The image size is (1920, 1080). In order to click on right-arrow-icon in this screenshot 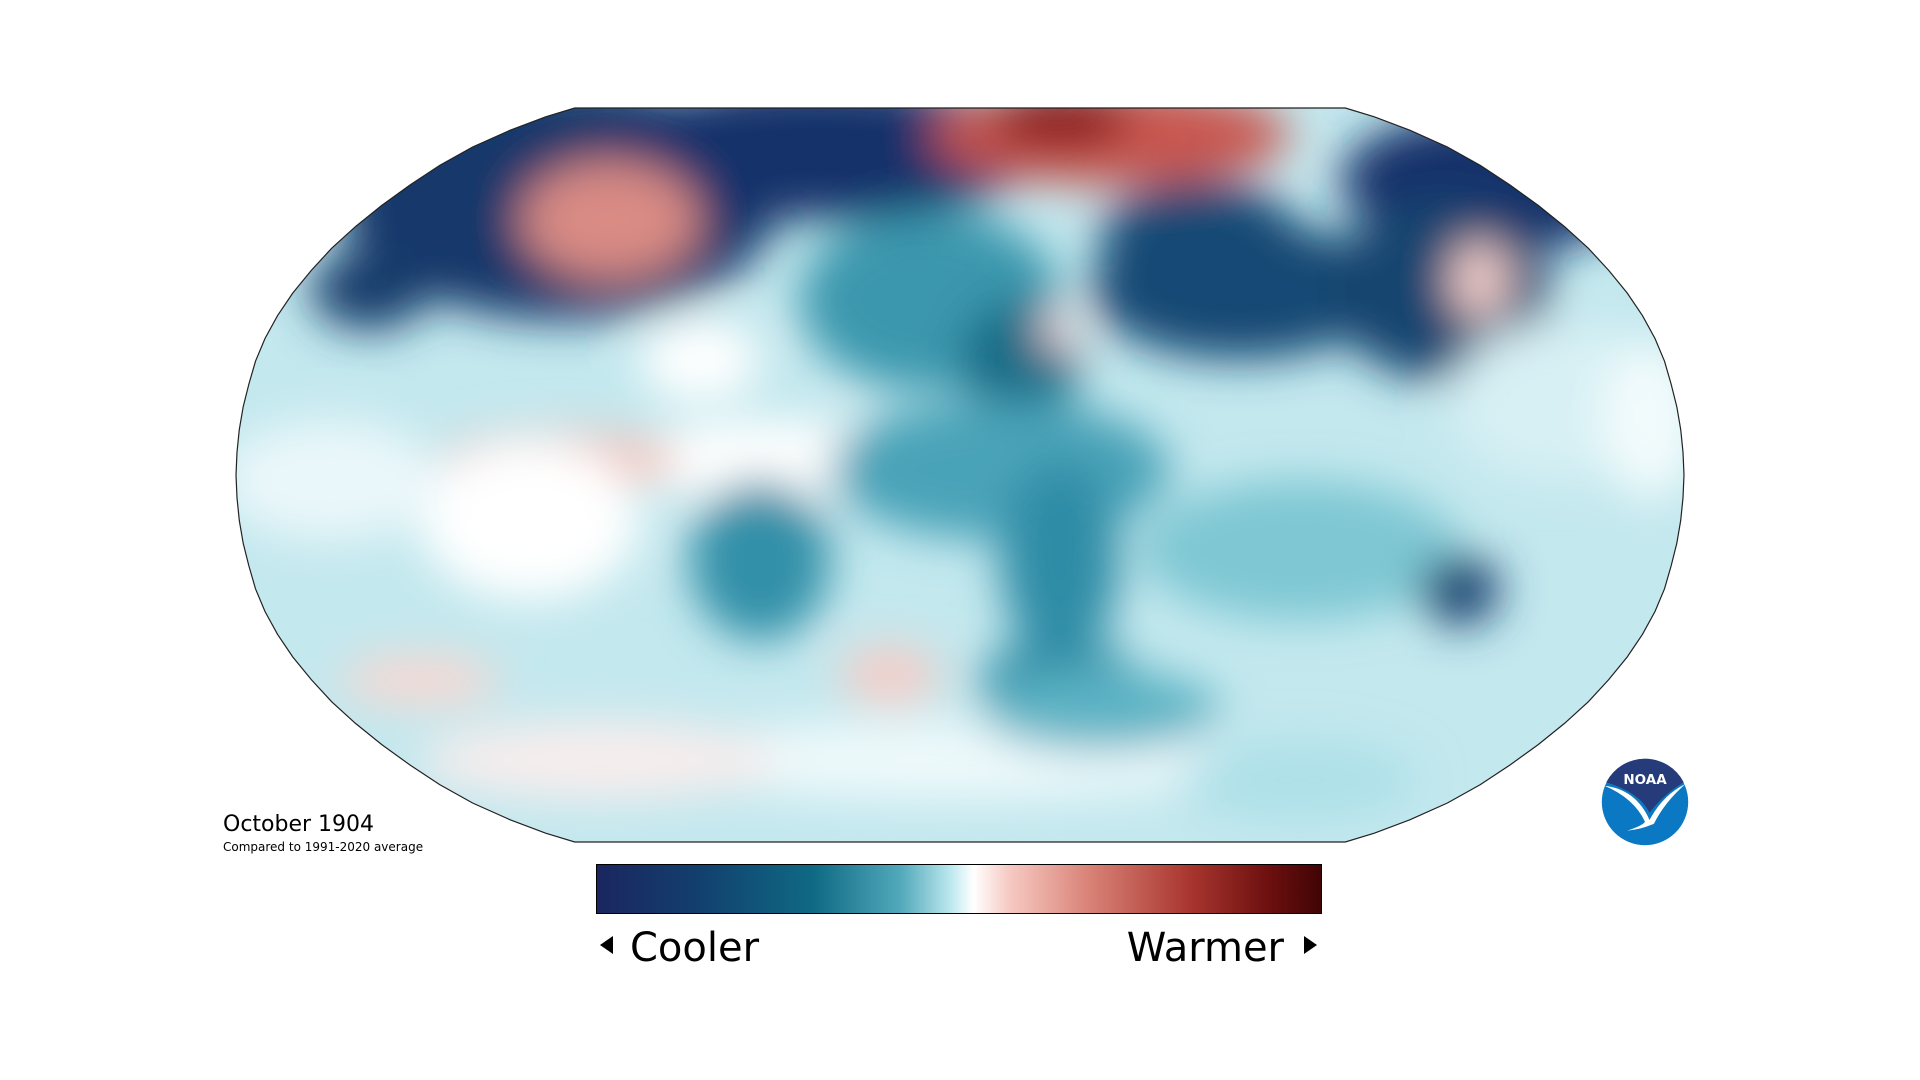, I will do `click(1310, 945)`.